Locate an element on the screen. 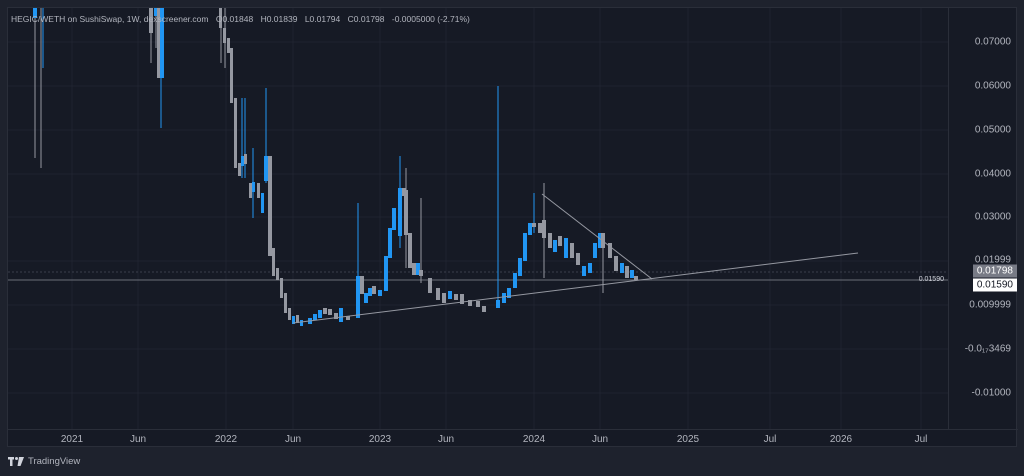 This screenshot has height=476, width=1024. close-value: C0.01798 is located at coordinates (366, 19).